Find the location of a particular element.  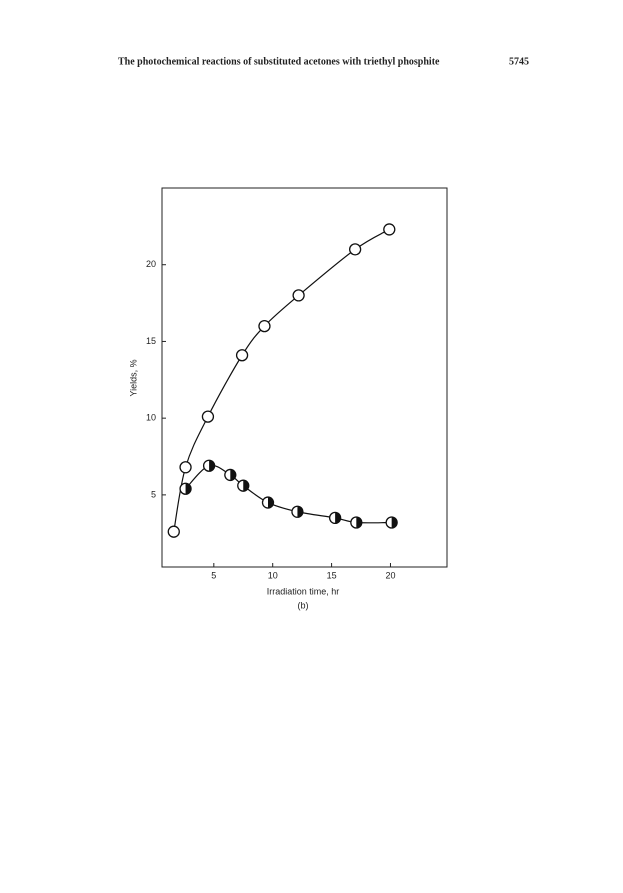

x-tick-label: 5 is located at coordinates (213, 575).